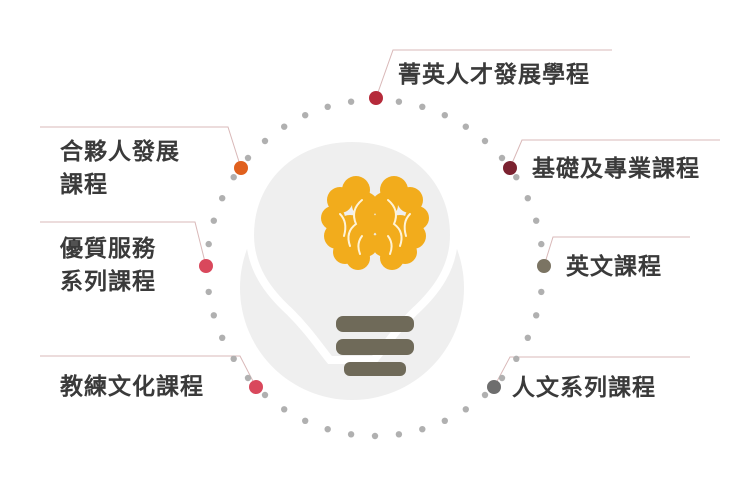 The width and height of the screenshot is (750, 489). I want to click on connector-line-english, so click(616, 251).